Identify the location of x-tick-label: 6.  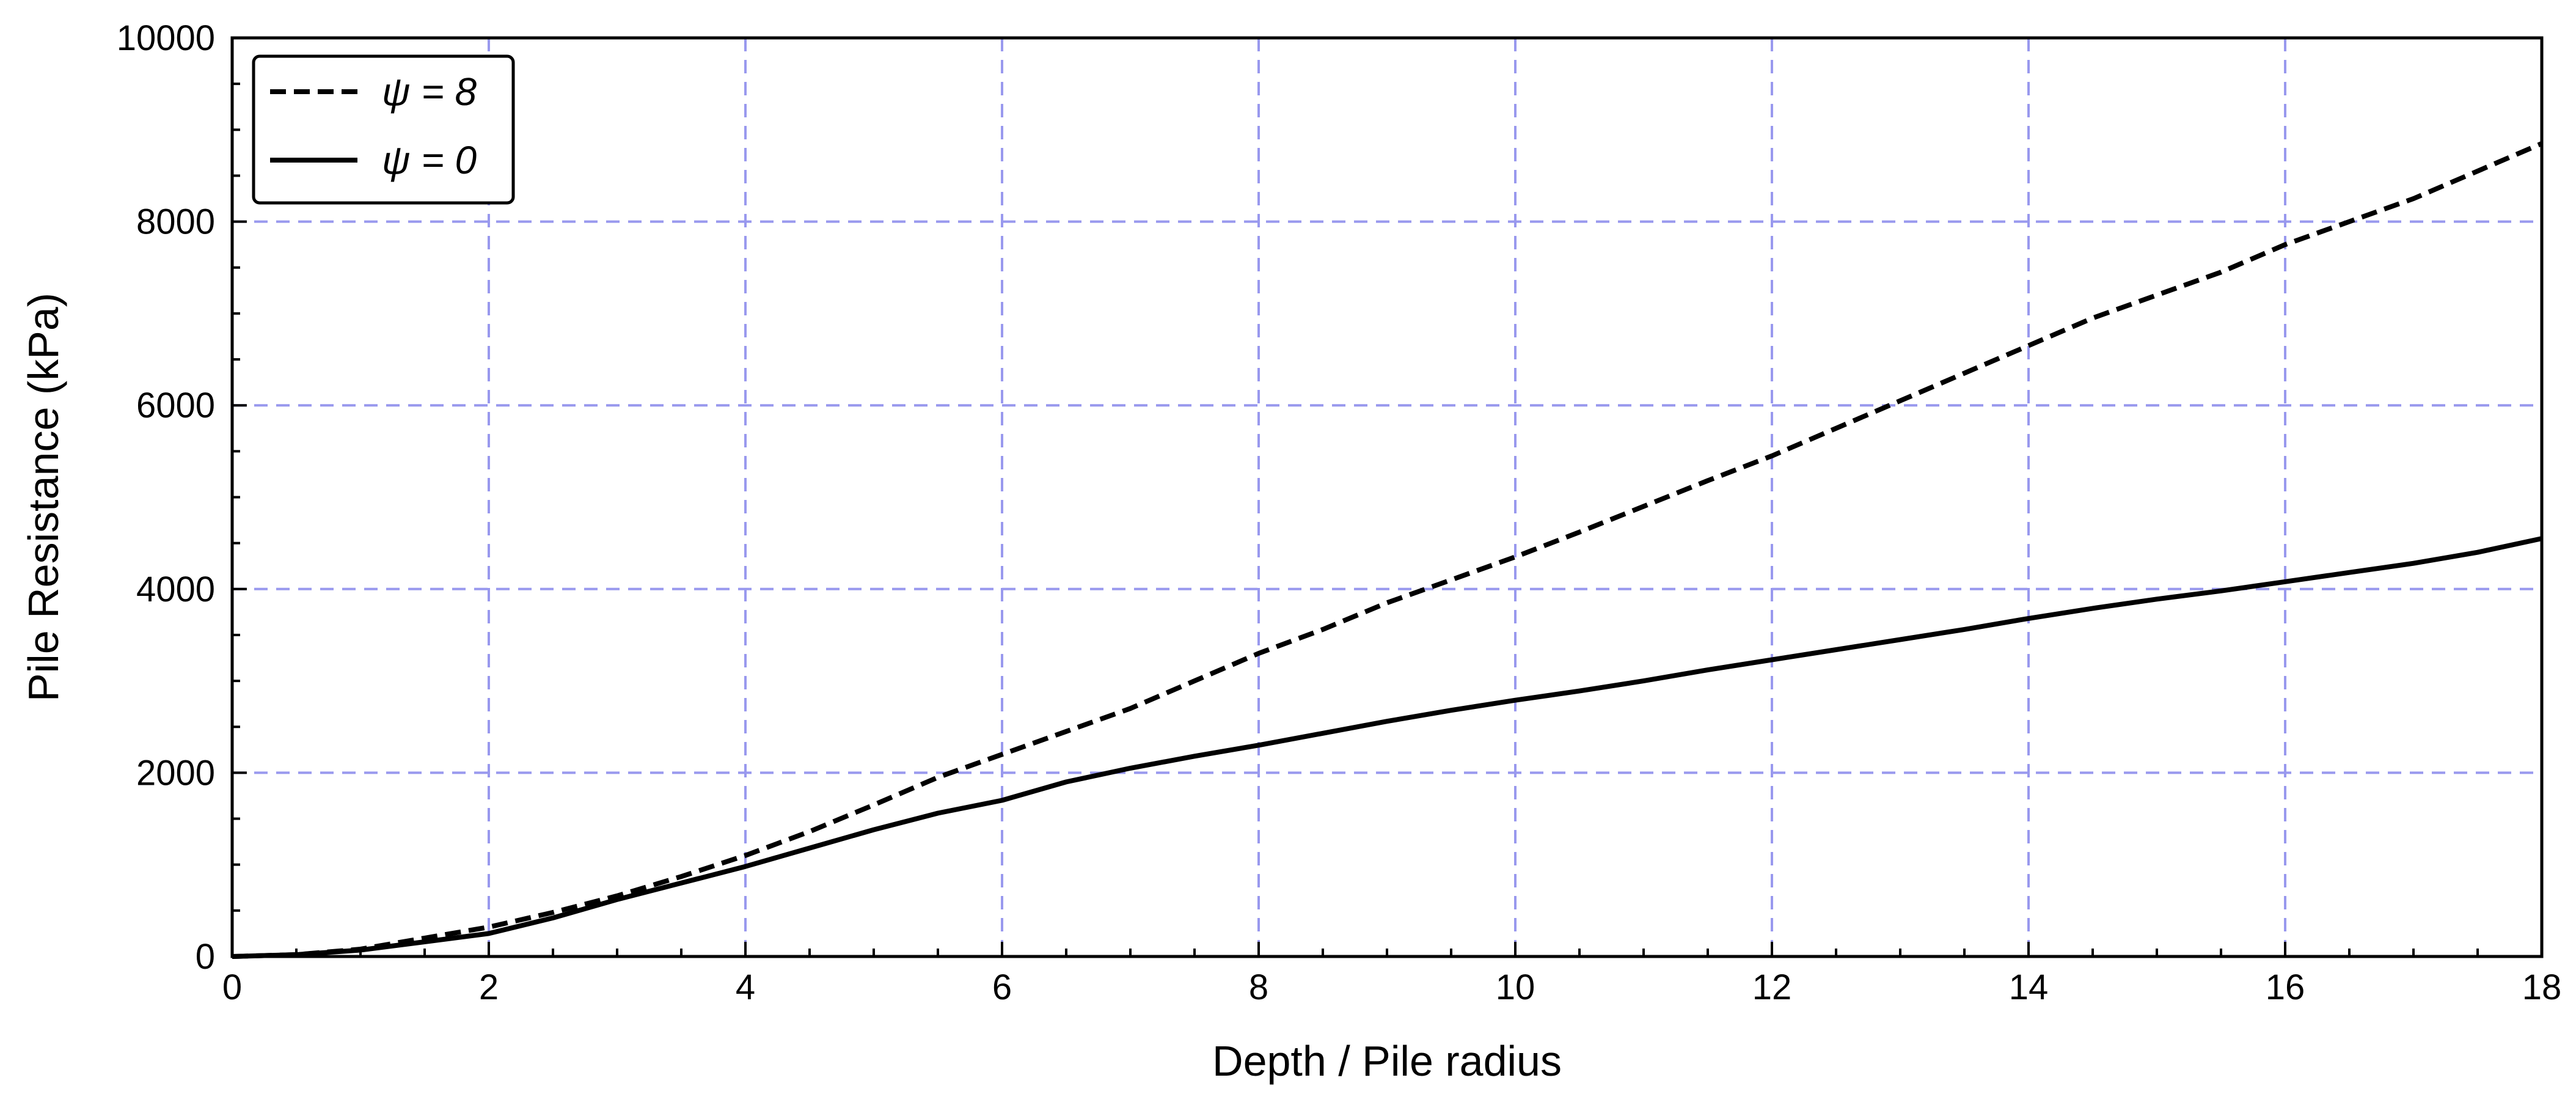
(1002, 987).